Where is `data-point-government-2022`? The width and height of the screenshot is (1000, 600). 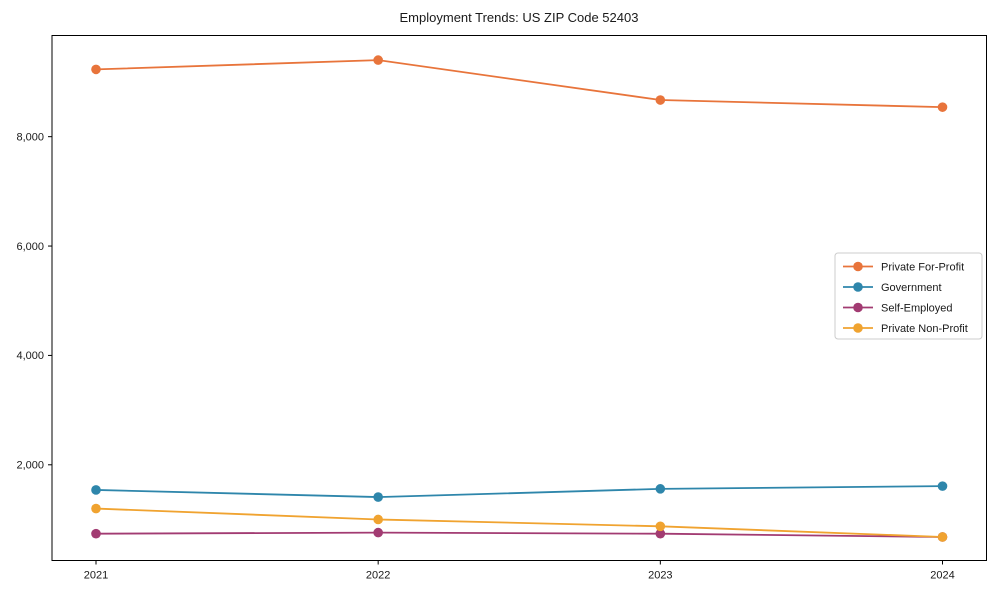 data-point-government-2022 is located at coordinates (378, 497).